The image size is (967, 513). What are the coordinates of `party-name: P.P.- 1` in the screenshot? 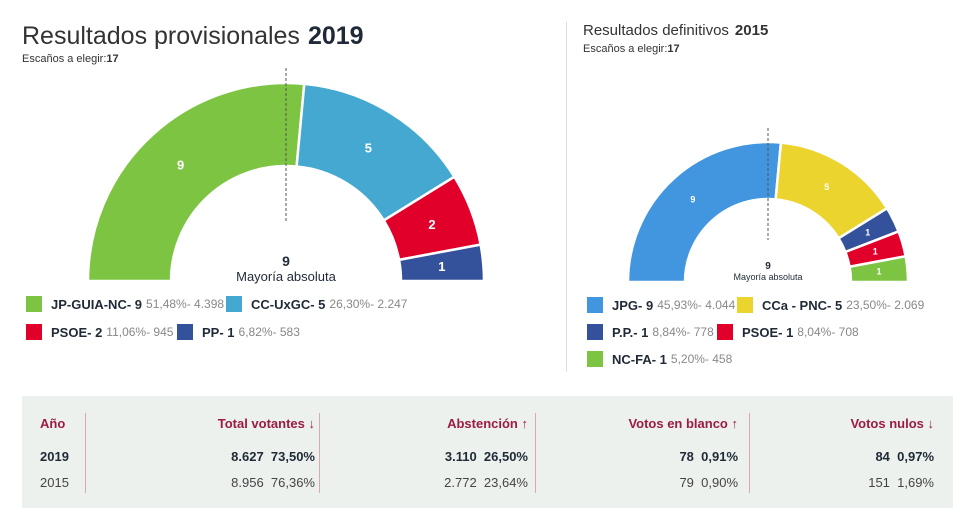 It's located at (630, 332).